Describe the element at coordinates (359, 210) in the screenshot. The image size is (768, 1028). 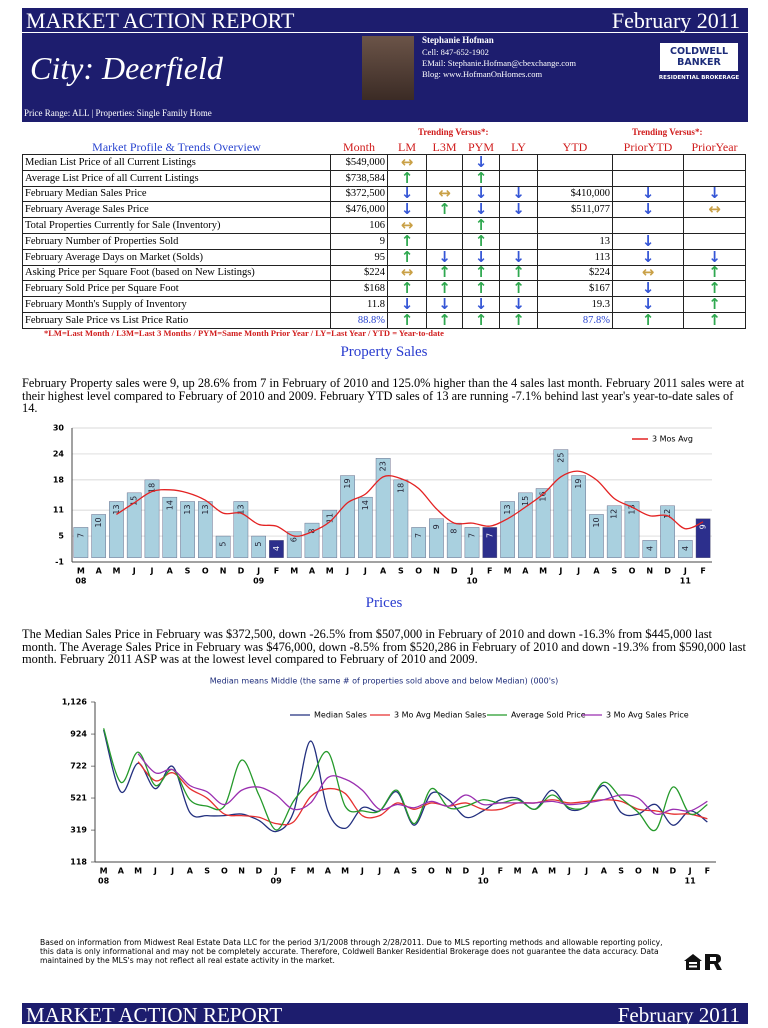
I see `cell-value: $476,000` at that location.